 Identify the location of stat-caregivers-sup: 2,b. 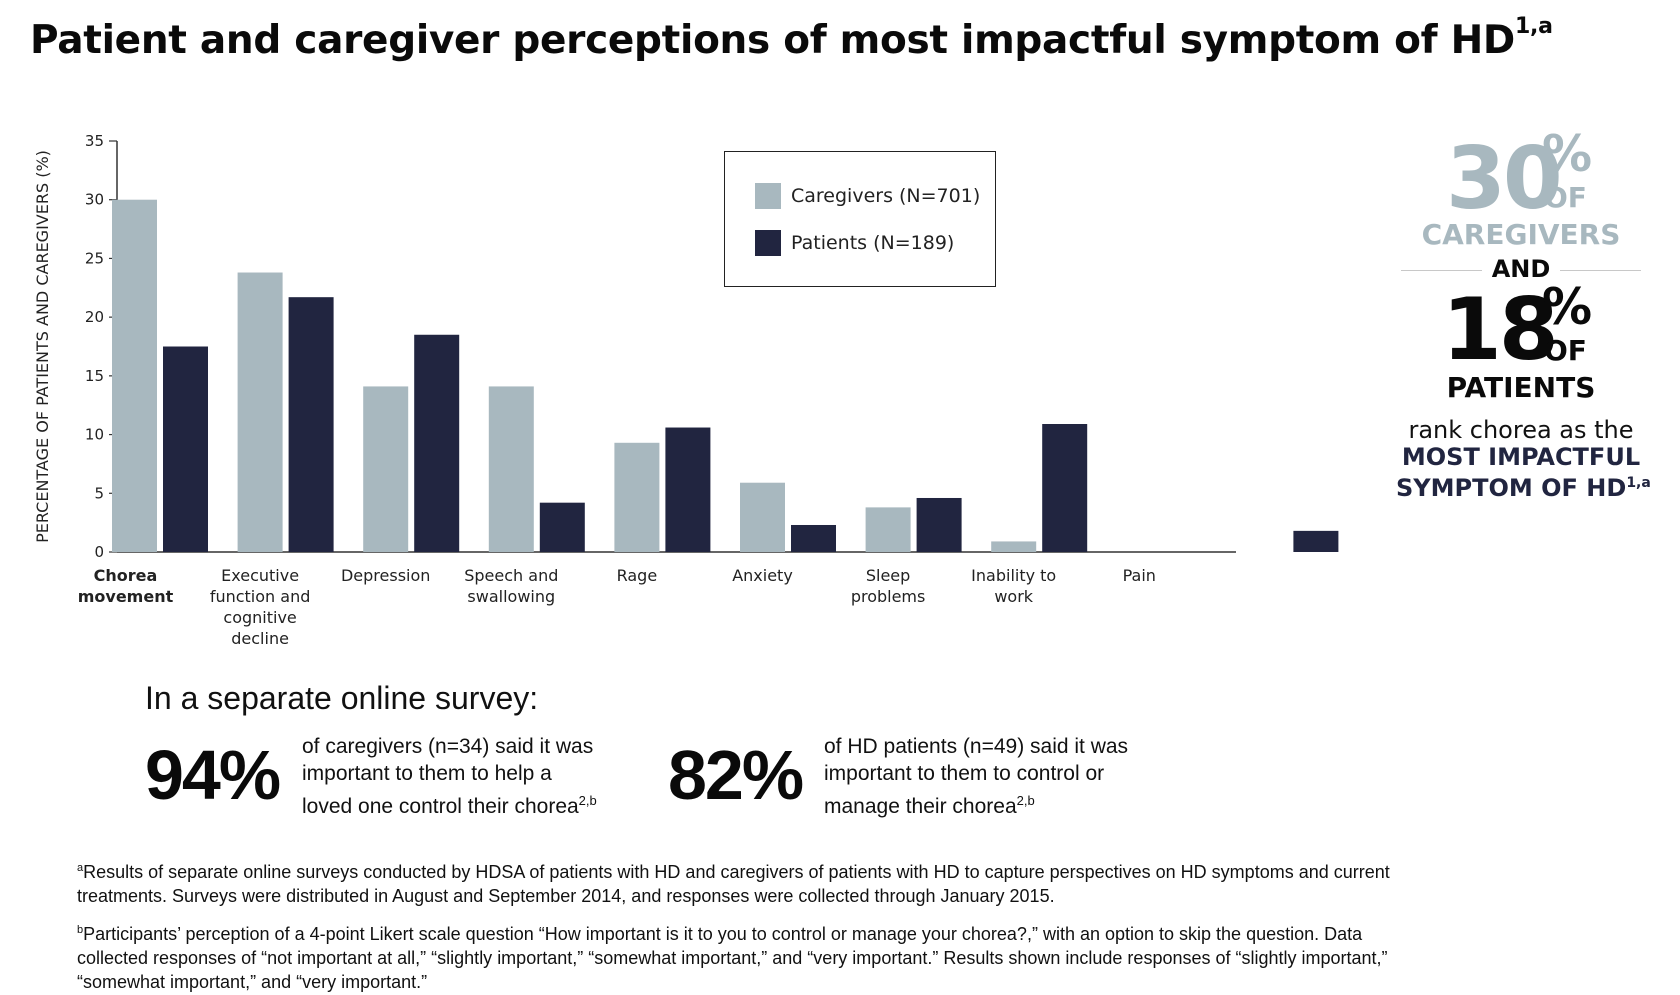
(587, 800).